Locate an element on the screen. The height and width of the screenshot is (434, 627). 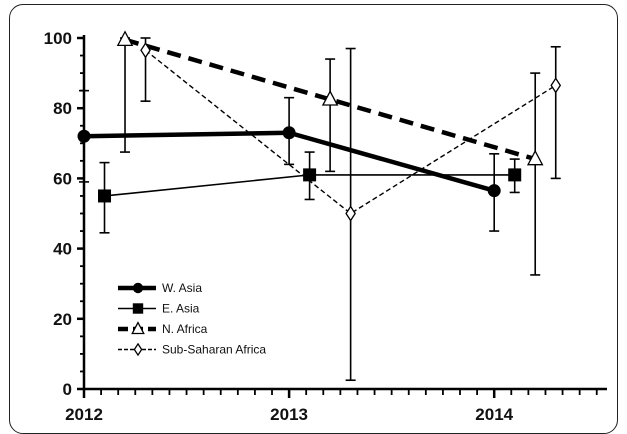
legend-item-e-asia: E. Asia is located at coordinates (159, 309).